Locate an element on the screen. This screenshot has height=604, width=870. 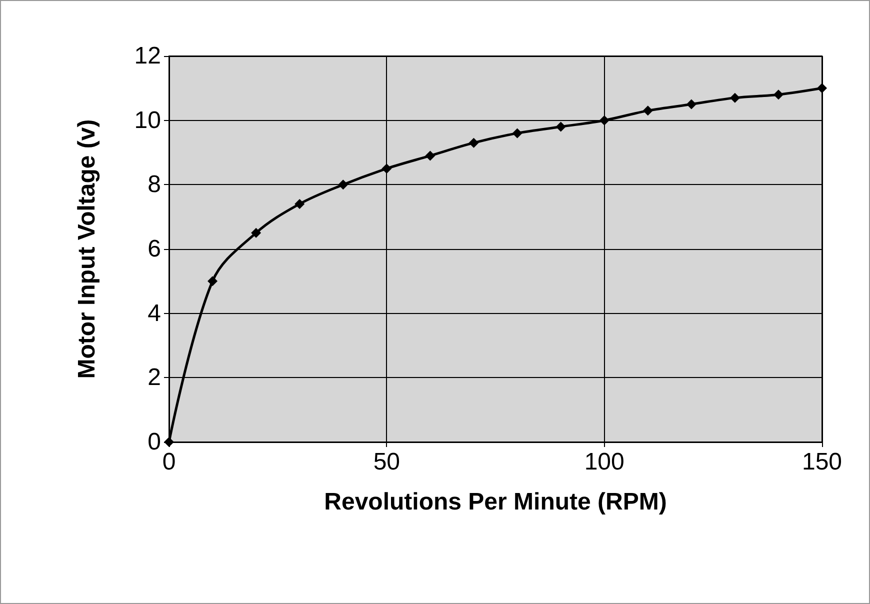
x-tick-label: 150 is located at coordinates (822, 462).